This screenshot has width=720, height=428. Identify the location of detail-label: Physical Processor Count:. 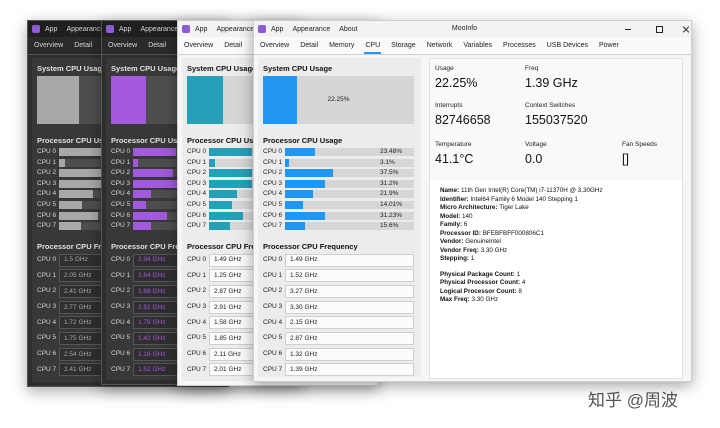
(480, 282).